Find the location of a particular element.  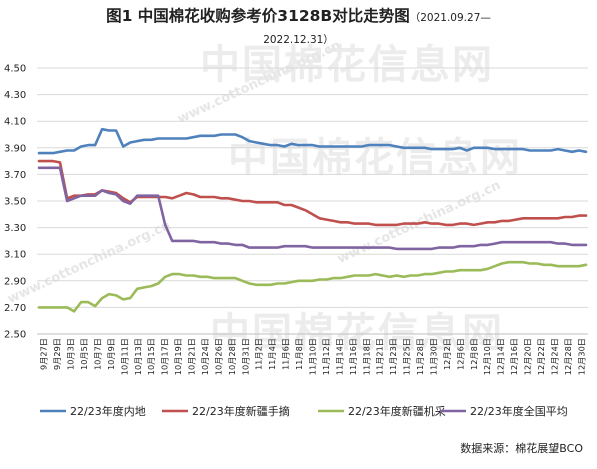

x-tick-label: 11月12日 is located at coordinates (326, 356).